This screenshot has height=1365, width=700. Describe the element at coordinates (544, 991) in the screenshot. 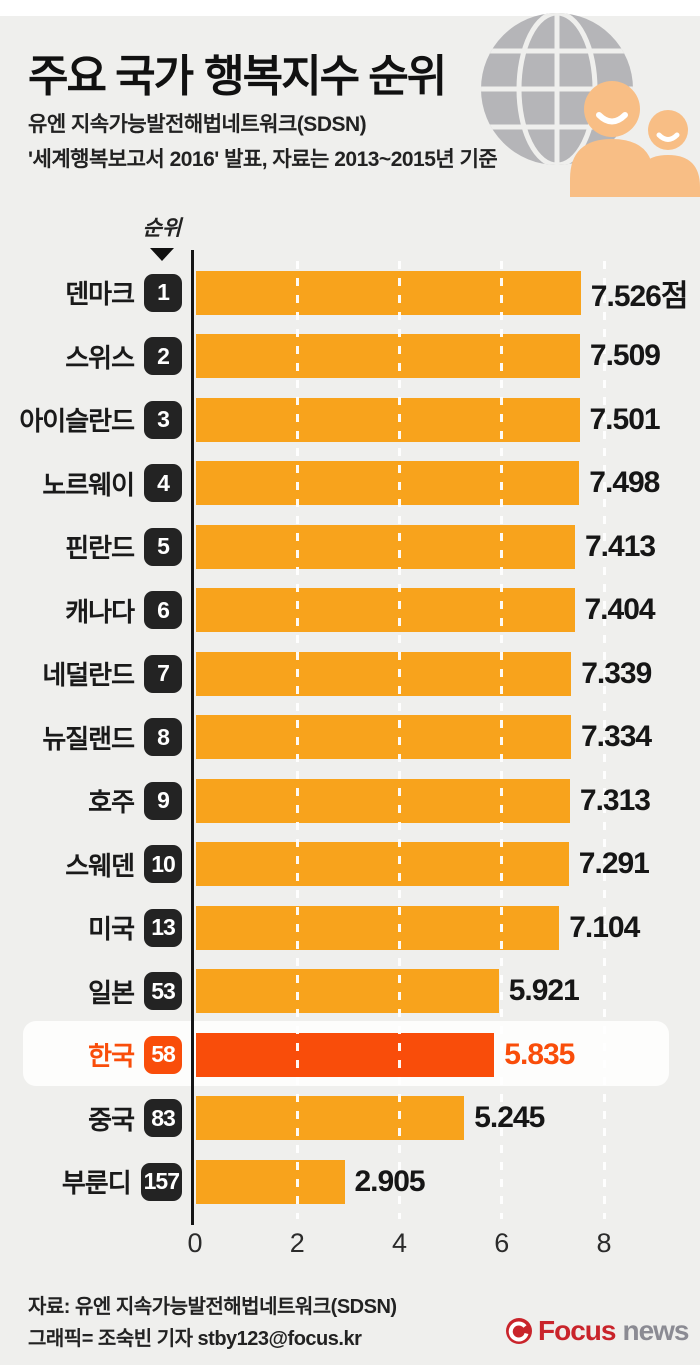

I see `value-label: 5.921` at that location.